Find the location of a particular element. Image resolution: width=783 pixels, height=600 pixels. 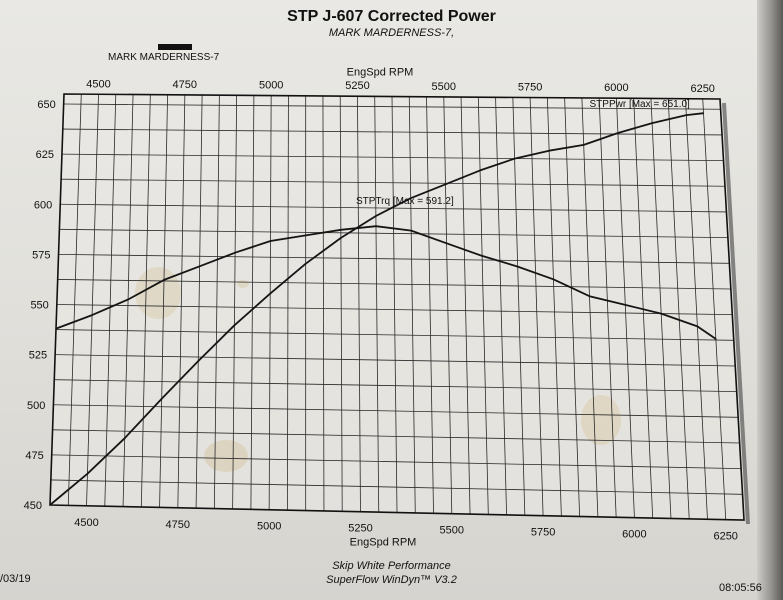

x-tick-label-top: 5250 is located at coordinates (357, 86).